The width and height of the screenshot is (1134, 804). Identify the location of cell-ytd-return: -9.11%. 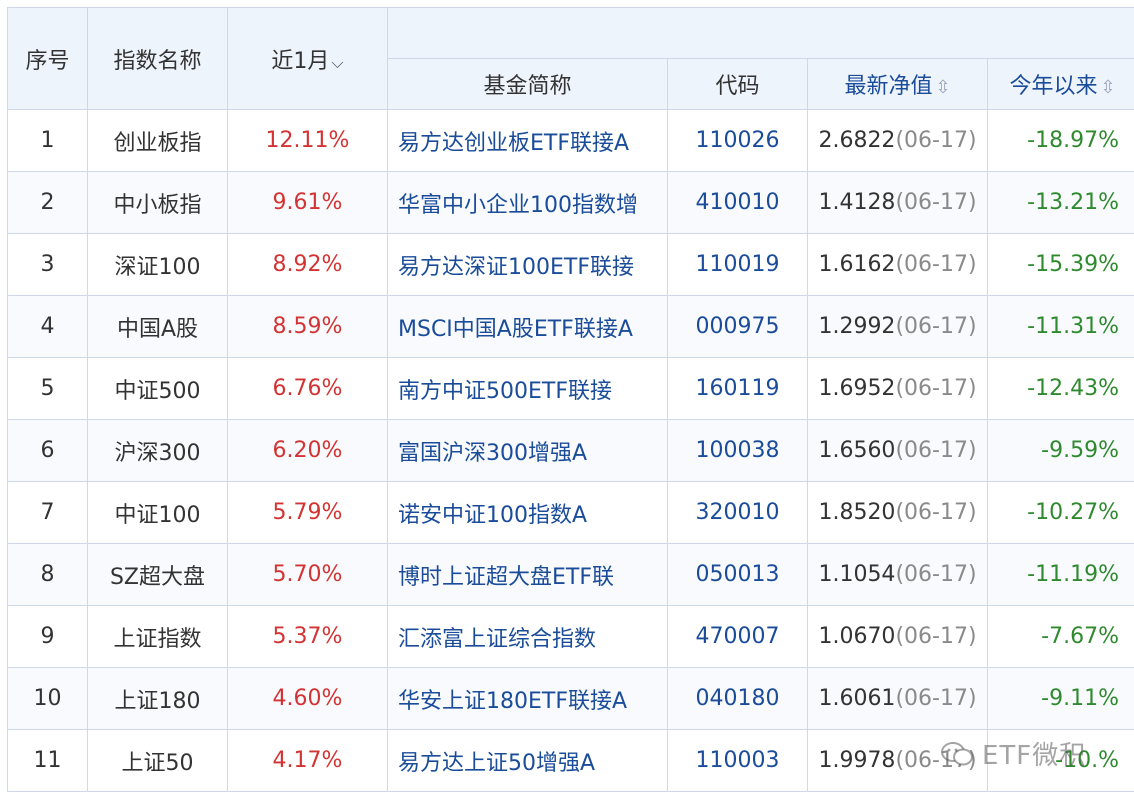
(1060, 698).